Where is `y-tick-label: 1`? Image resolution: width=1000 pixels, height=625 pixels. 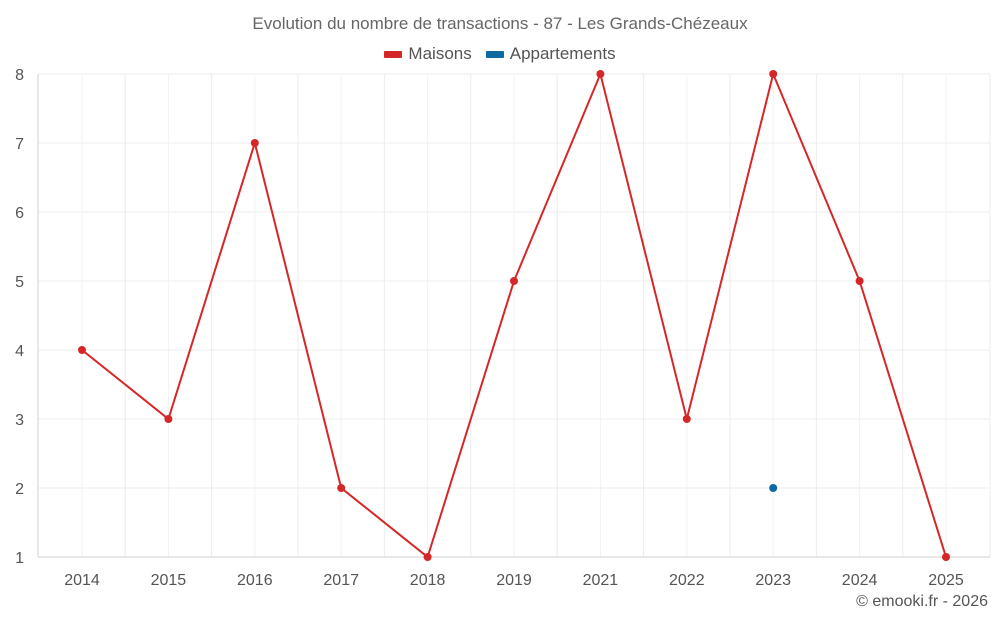 y-tick-label: 1 is located at coordinates (19, 558).